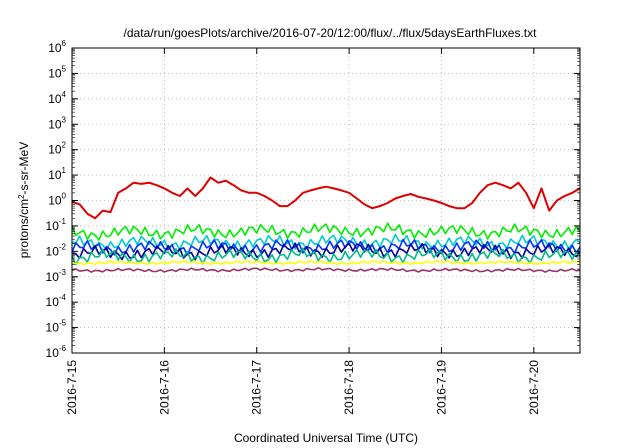 This screenshot has width=640, height=448. What do you see at coordinates (56, 327) in the screenshot?
I see `y-tick-label: 10⁻⁵` at bounding box center [56, 327].